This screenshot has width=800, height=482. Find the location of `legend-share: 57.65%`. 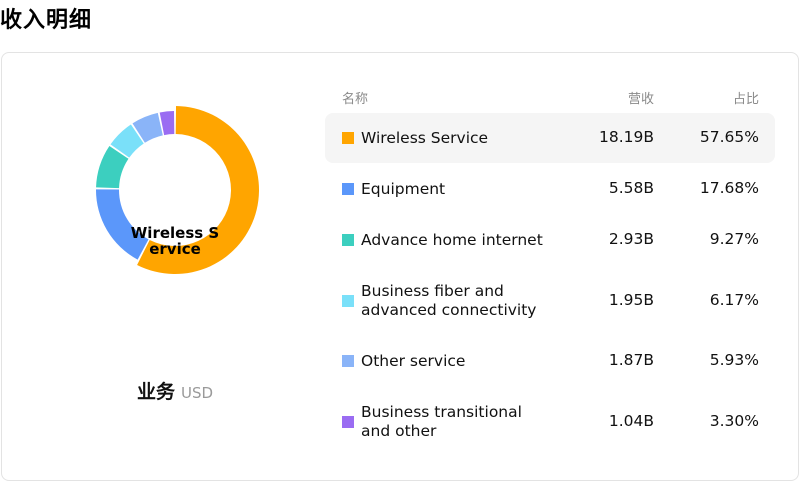

legend-share: 57.65% is located at coordinates (729, 137).